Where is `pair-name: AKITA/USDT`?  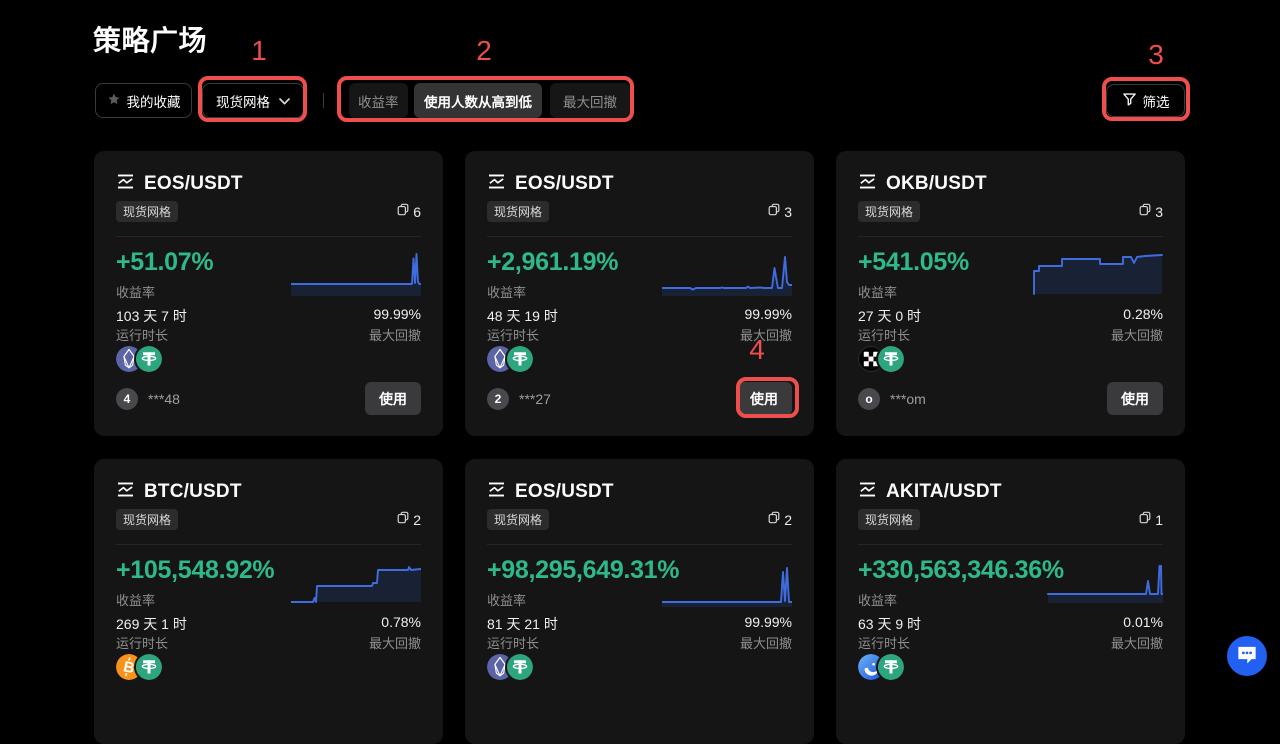
pair-name: AKITA/USDT is located at coordinates (944, 491).